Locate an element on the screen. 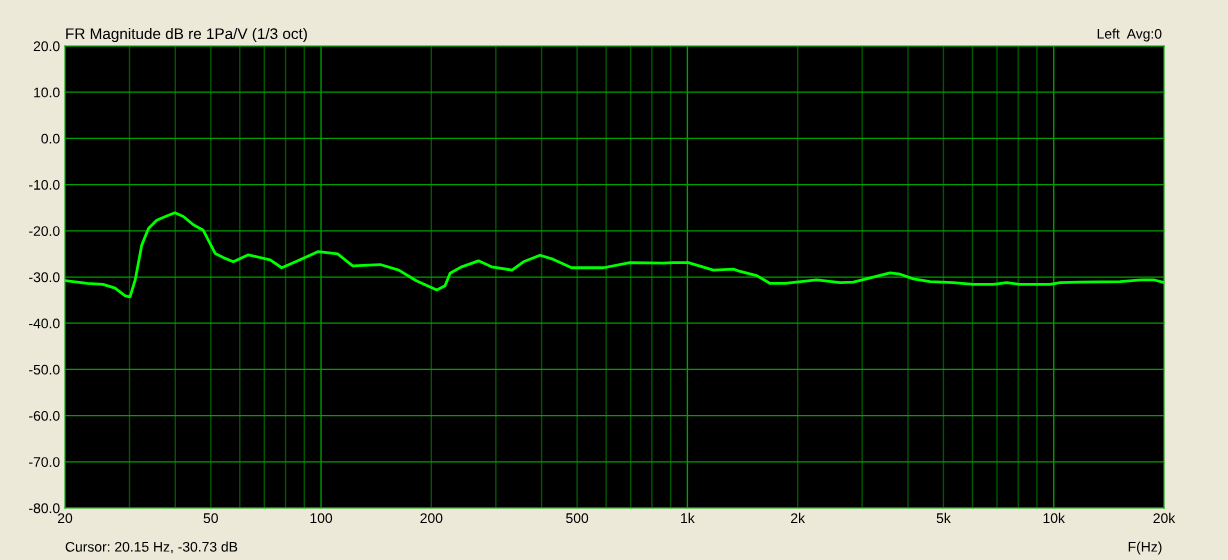 The height and width of the screenshot is (560, 1228). y-tick-label: -30.0 is located at coordinates (44, 277).